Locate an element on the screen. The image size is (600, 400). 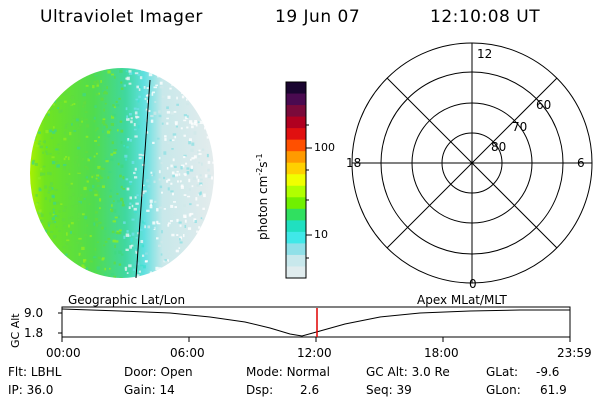
gc-alt-field: GC Alt: 3.0 Re is located at coordinates (408, 372).